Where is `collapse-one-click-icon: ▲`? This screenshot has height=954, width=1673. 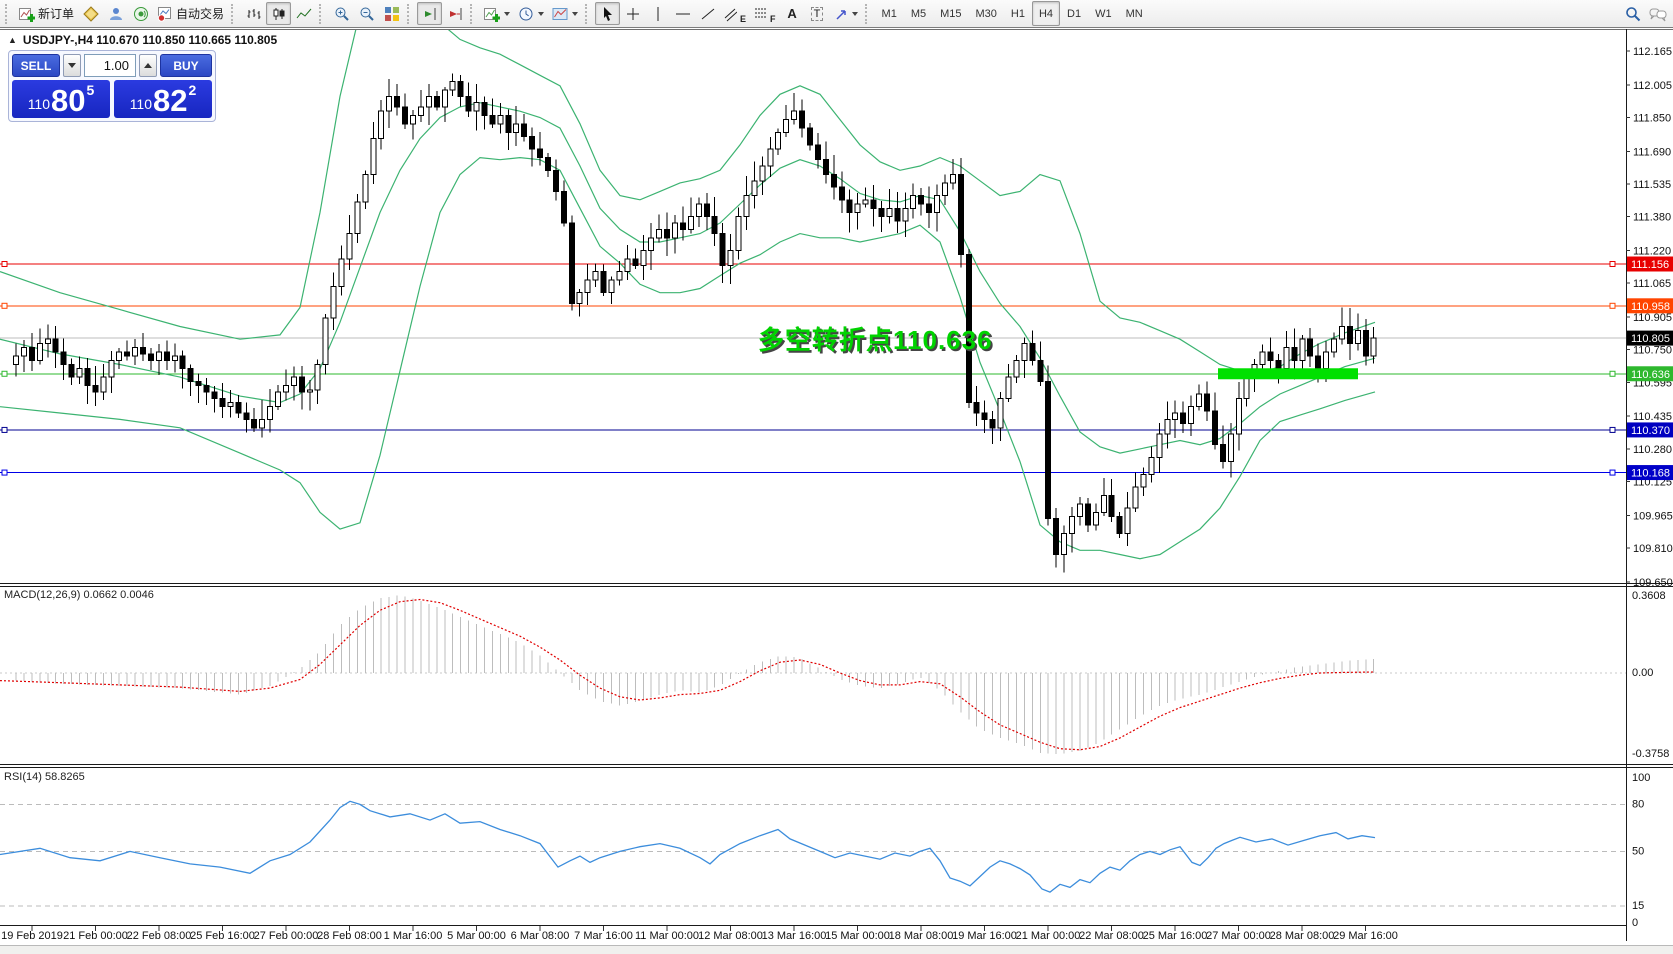
collapse-one-click-icon: ▲ is located at coordinates (12, 40).